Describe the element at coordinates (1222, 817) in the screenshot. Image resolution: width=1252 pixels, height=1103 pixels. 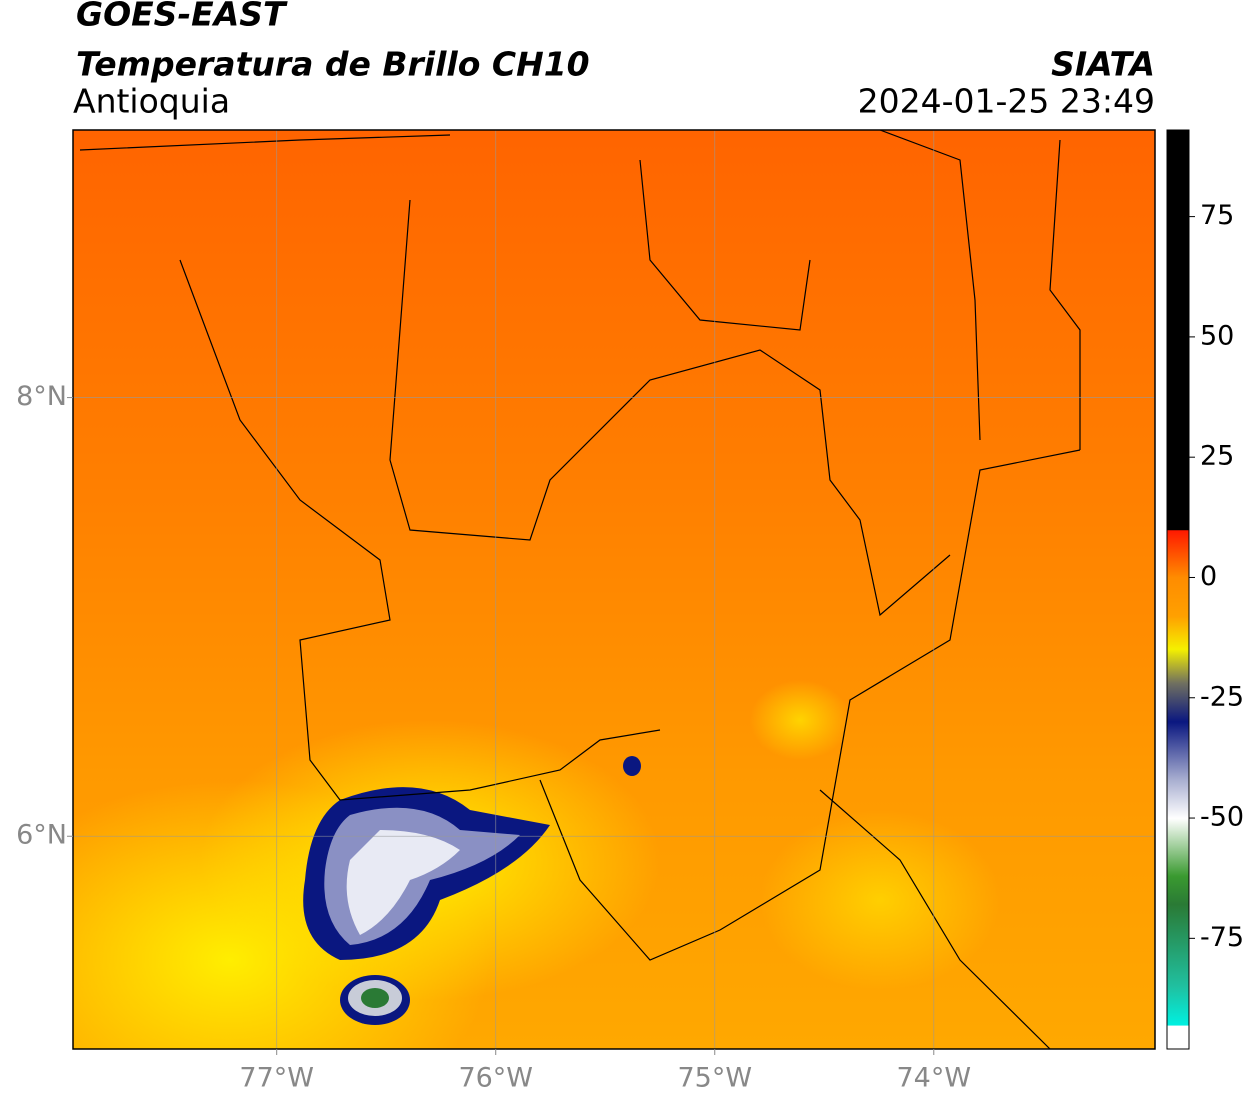
I see `colorbar-label: -50` at that location.